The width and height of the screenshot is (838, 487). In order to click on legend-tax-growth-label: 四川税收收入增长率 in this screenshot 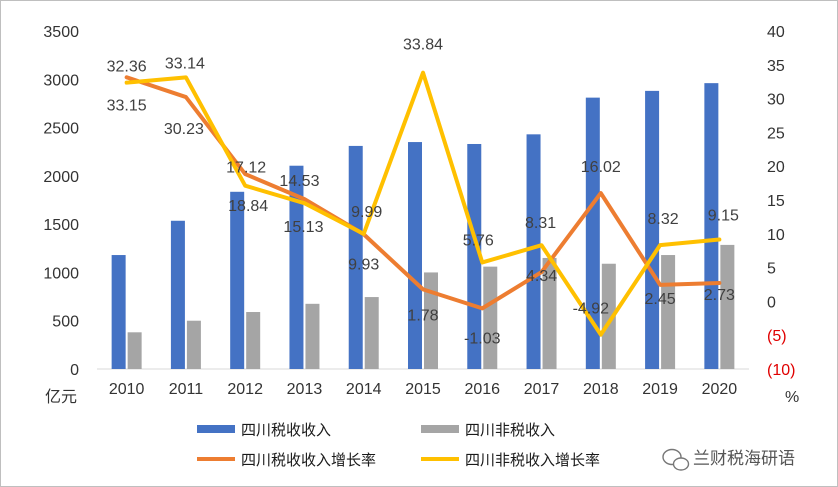, I will do `click(308, 460)`.